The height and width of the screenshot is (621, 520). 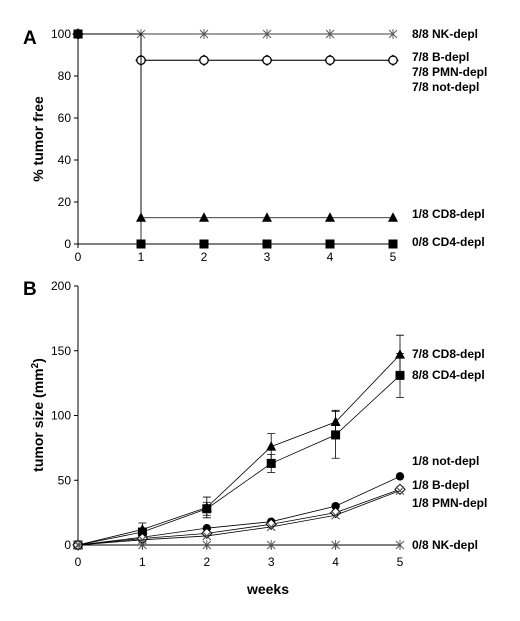 What do you see at coordinates (445, 545) in the screenshot?
I see `panel-b-series-label: 0/8 NK-depl` at bounding box center [445, 545].